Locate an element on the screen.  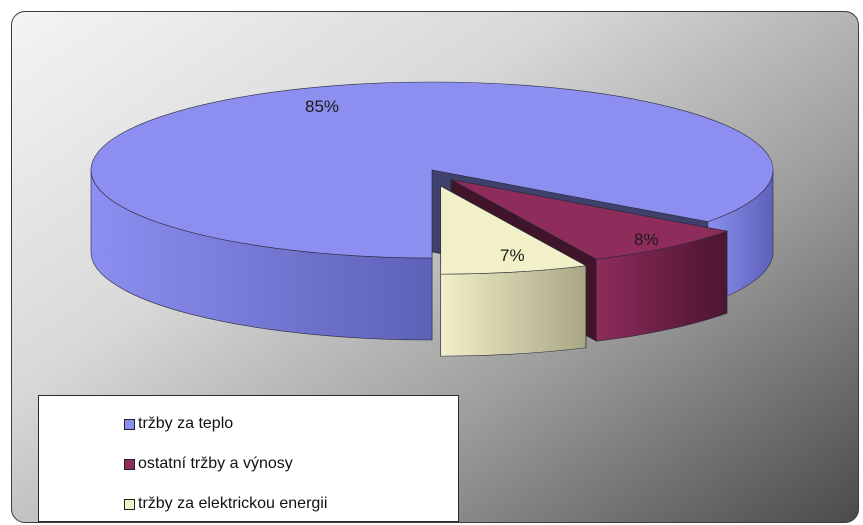
legend-item-electricity: tržby za elektrickou energii is located at coordinates (225, 504).